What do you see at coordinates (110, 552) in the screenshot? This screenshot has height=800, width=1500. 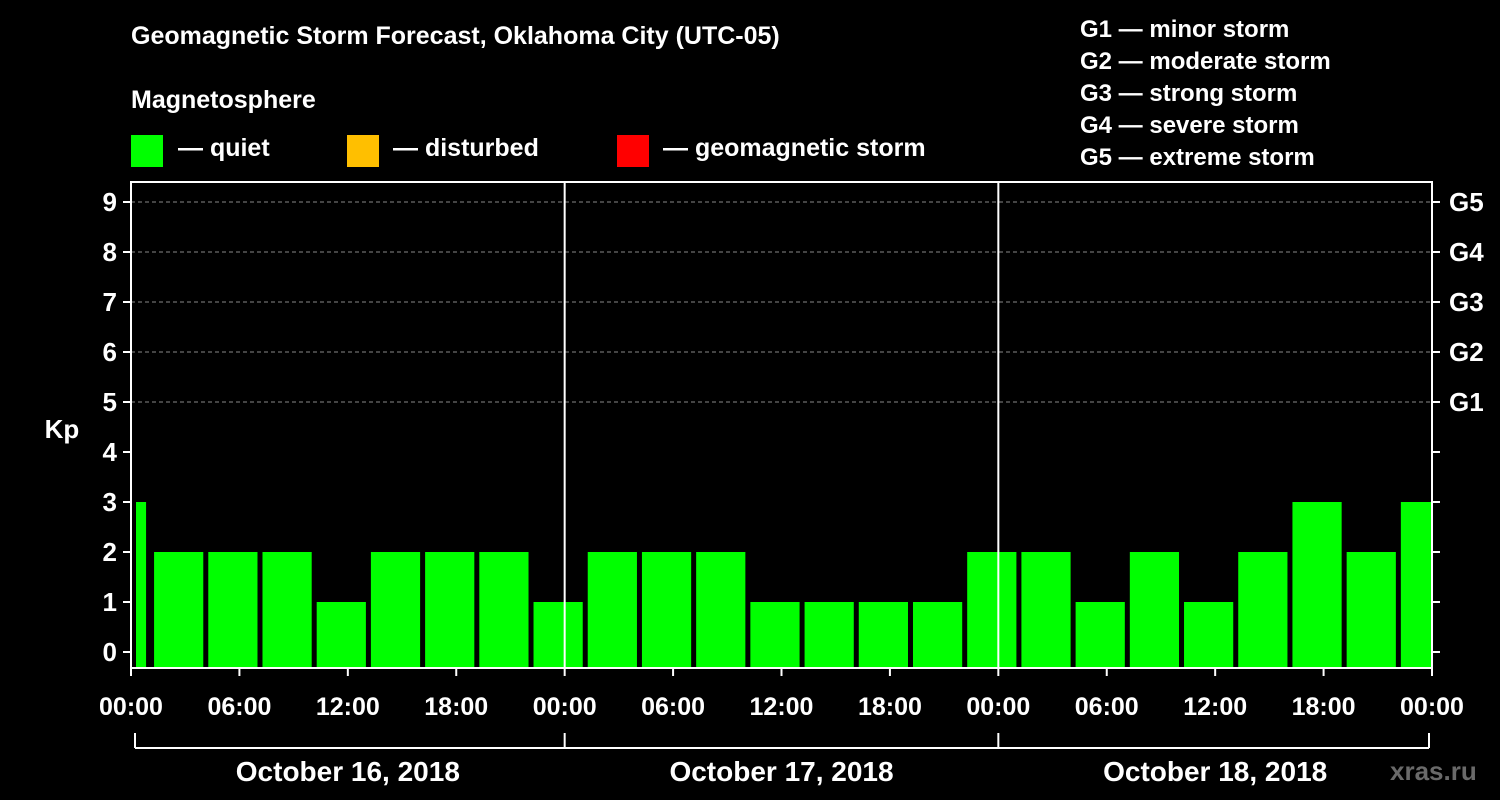 I see `y-tick-label: 2` at bounding box center [110, 552].